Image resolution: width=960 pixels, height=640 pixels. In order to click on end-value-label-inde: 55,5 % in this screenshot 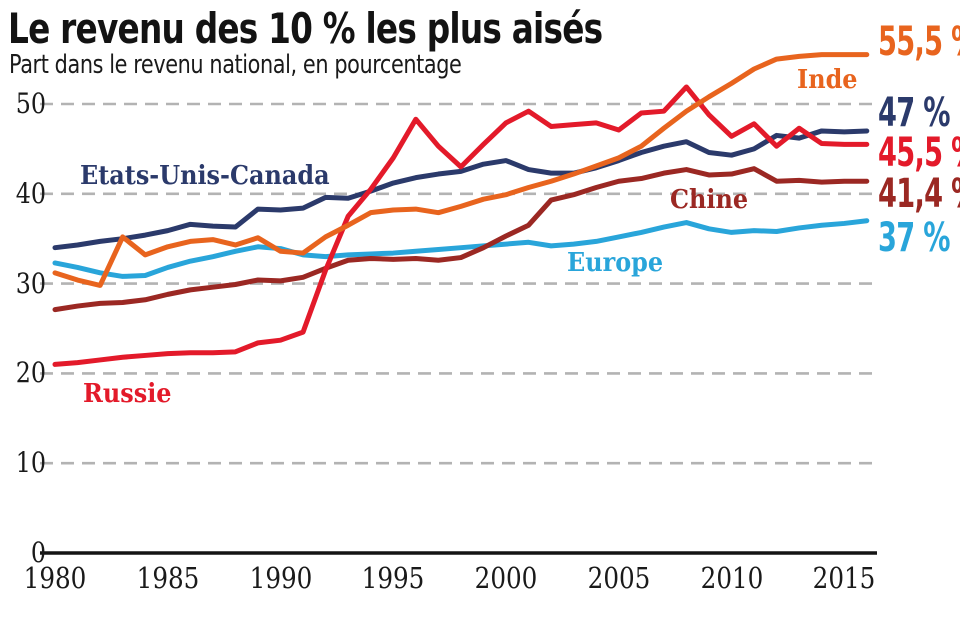, I will do `click(919, 42)`.